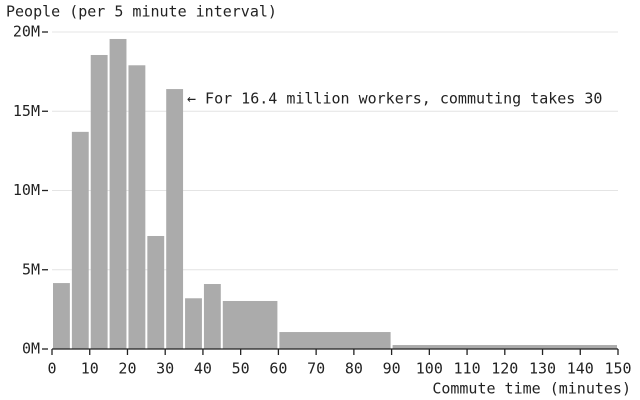 The image size is (640, 400). I want to click on x-tick-label: 70, so click(316, 369).